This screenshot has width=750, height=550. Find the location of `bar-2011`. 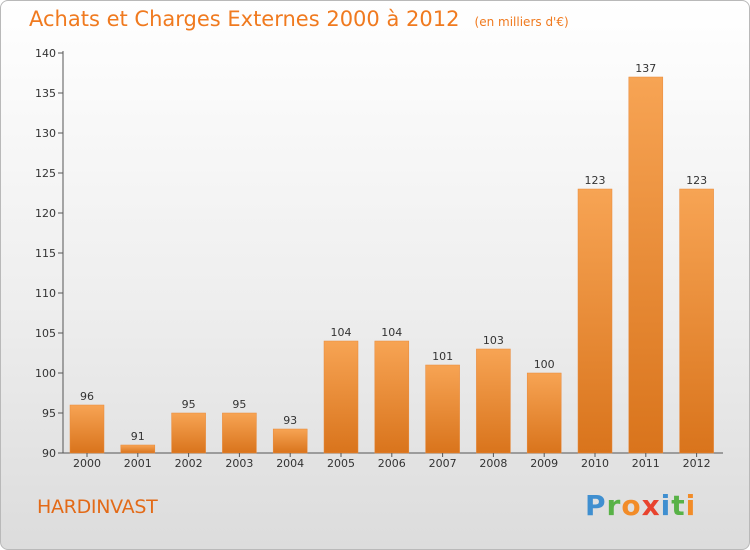

bar-2011 is located at coordinates (646, 265).